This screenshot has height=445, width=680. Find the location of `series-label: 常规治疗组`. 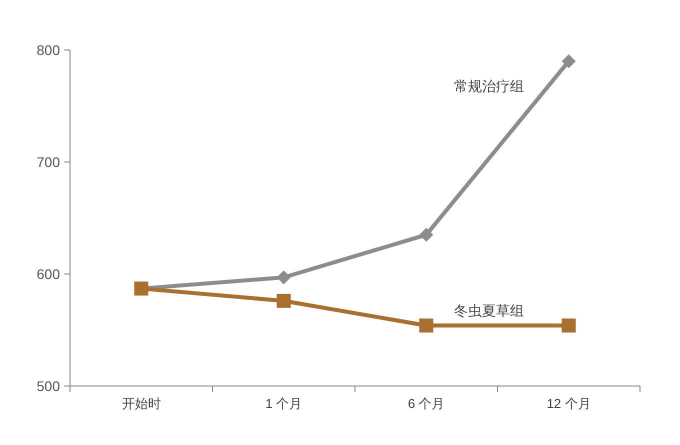

series-label: 常规治疗组 is located at coordinates (489, 86).